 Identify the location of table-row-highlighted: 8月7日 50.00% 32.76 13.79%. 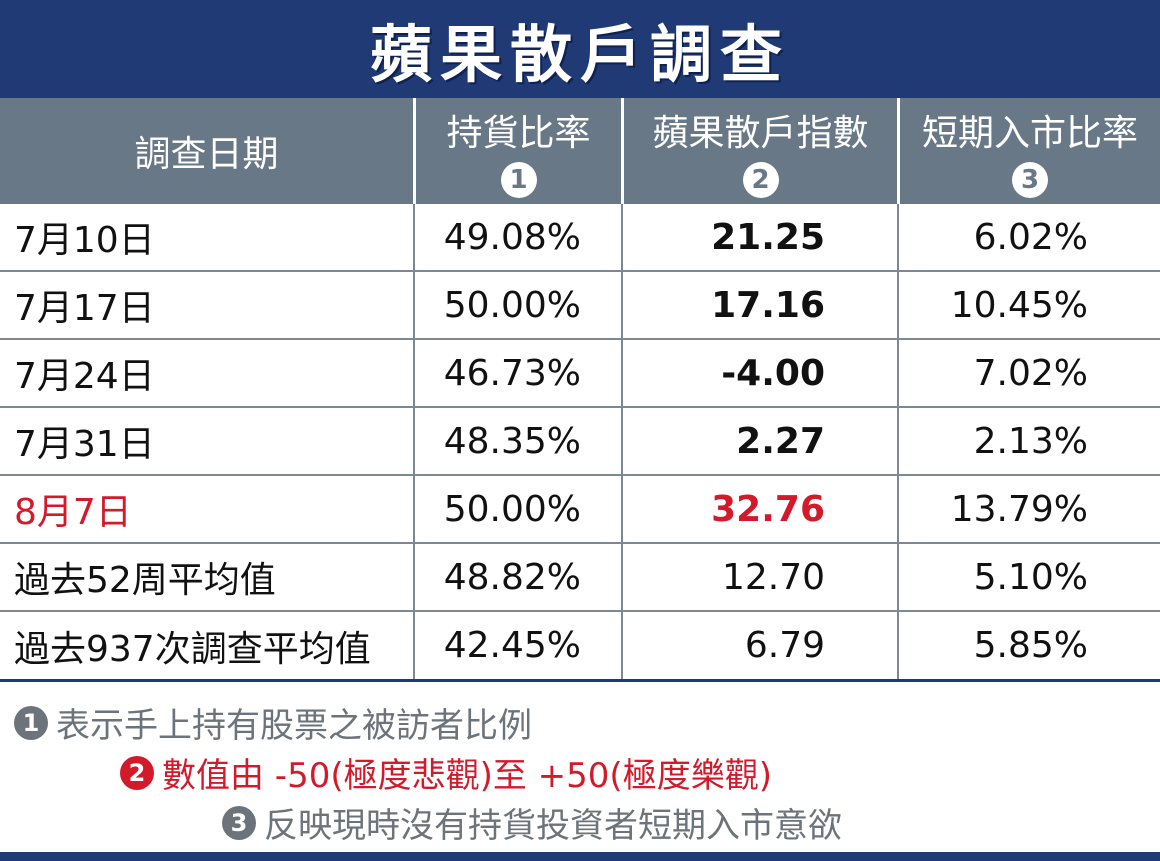
(580, 510).